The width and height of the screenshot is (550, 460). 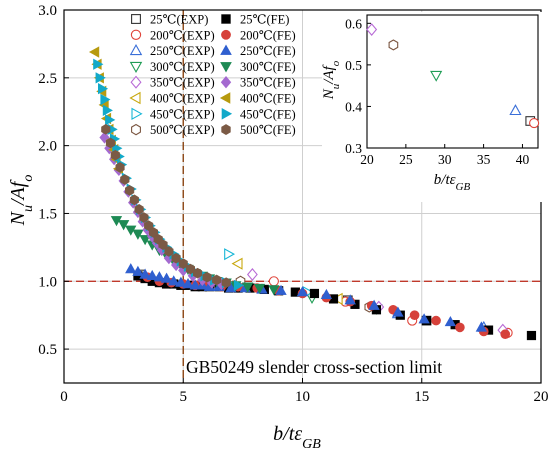 What do you see at coordinates (353, 148) in the screenshot?
I see `inset-y-tick-label: 0.3` at bounding box center [353, 148].